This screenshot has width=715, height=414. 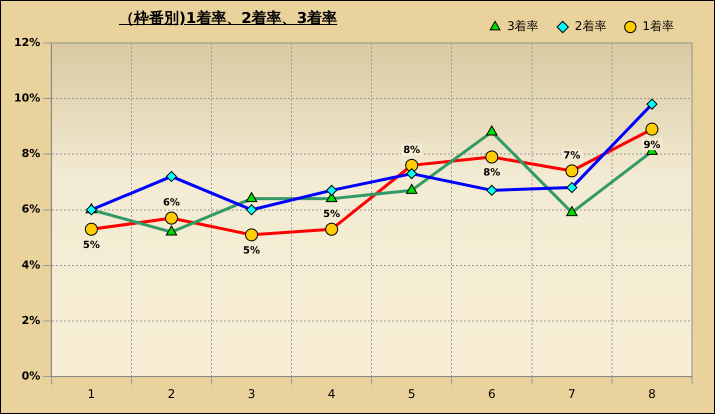 I want to click on legend-label: 2着率, so click(x=590, y=26).